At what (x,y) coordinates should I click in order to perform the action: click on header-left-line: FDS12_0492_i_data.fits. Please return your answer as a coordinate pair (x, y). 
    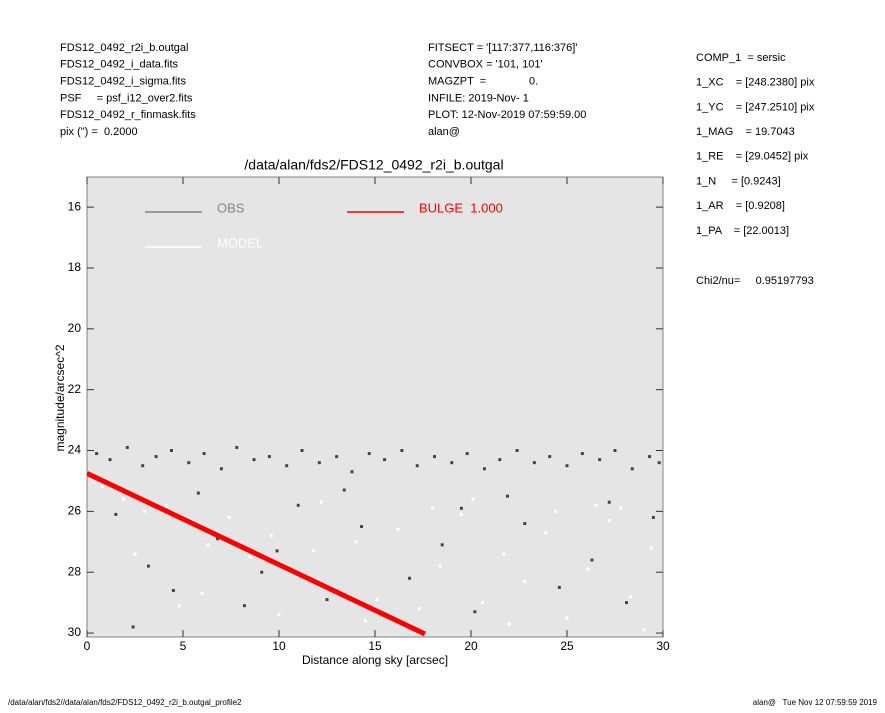
    Looking at the image, I should click on (119, 65).